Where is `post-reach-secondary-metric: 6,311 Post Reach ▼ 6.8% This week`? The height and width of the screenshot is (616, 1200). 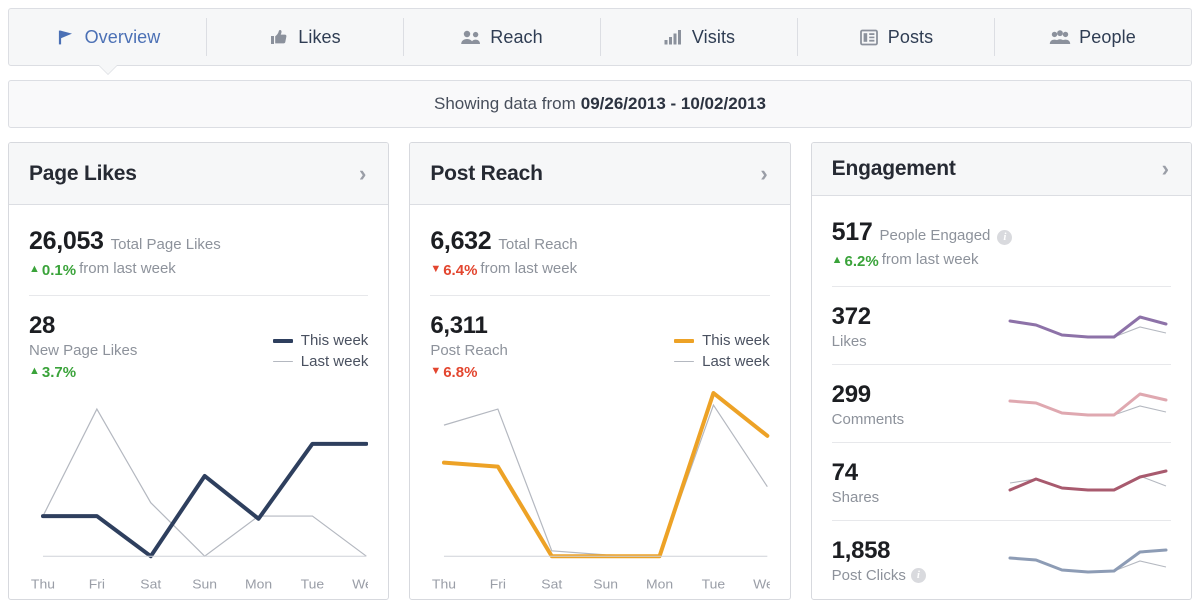 post-reach-secondary-metric: 6,311 Post Reach ▼ 6.8% This week is located at coordinates (599, 338).